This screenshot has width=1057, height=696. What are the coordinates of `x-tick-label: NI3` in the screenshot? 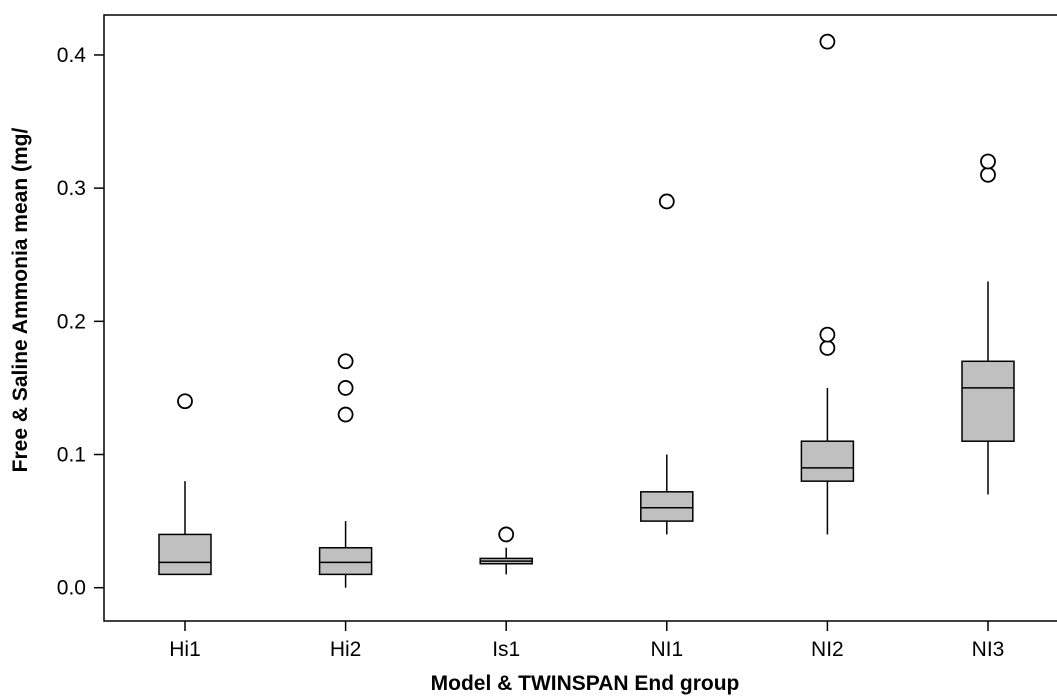 It's located at (988, 649).